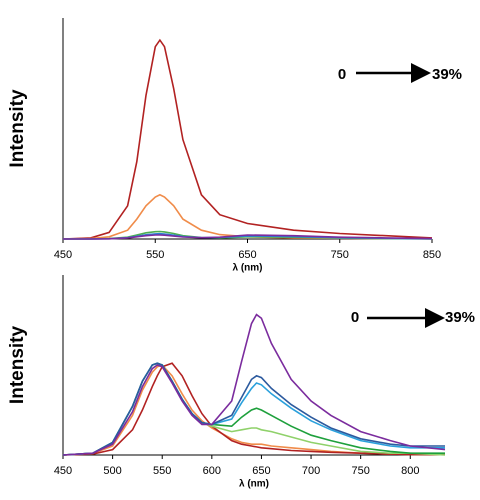 The width and height of the screenshot is (480, 500). What do you see at coordinates (311, 471) in the screenshot?
I see `x-tick-label: 700` at bounding box center [311, 471].